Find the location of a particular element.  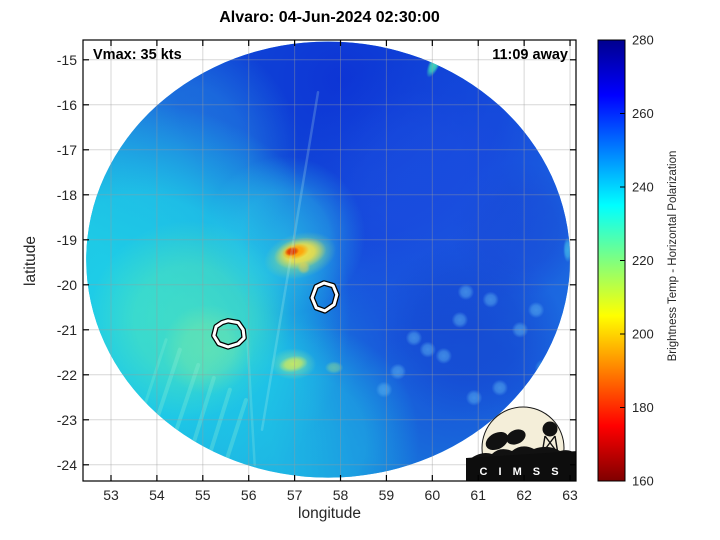

y-tick-label: -22 is located at coordinates (67, 375).